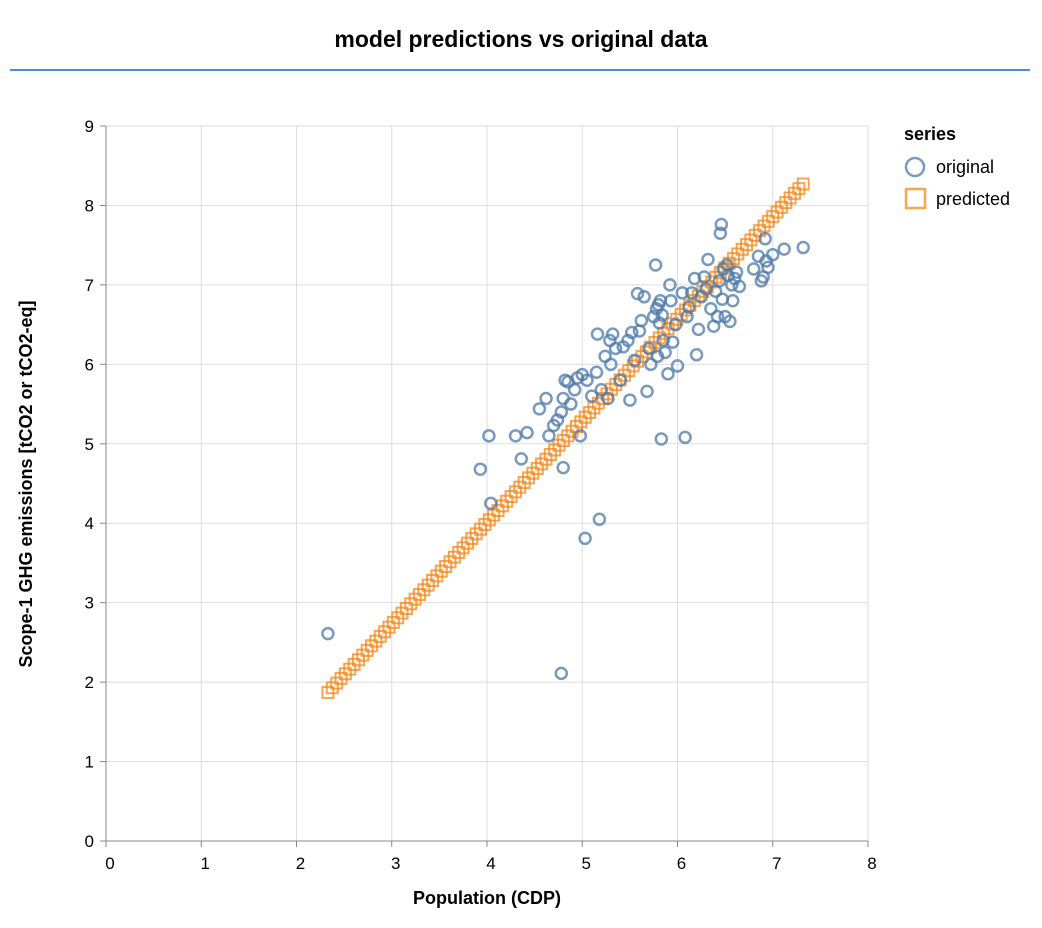  I want to click on predicted-point, so click(803, 184).